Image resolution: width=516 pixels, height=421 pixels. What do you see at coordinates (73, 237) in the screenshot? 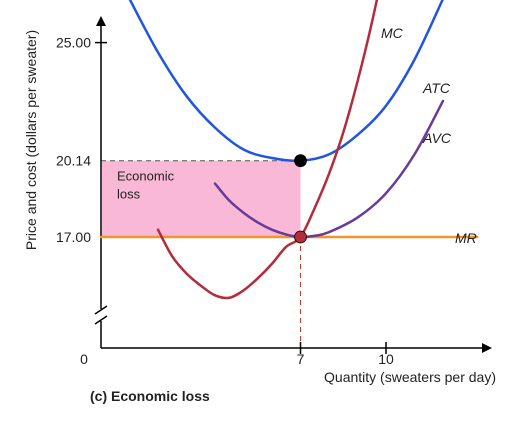
I see `y-tick-label: 17.00` at bounding box center [73, 237].